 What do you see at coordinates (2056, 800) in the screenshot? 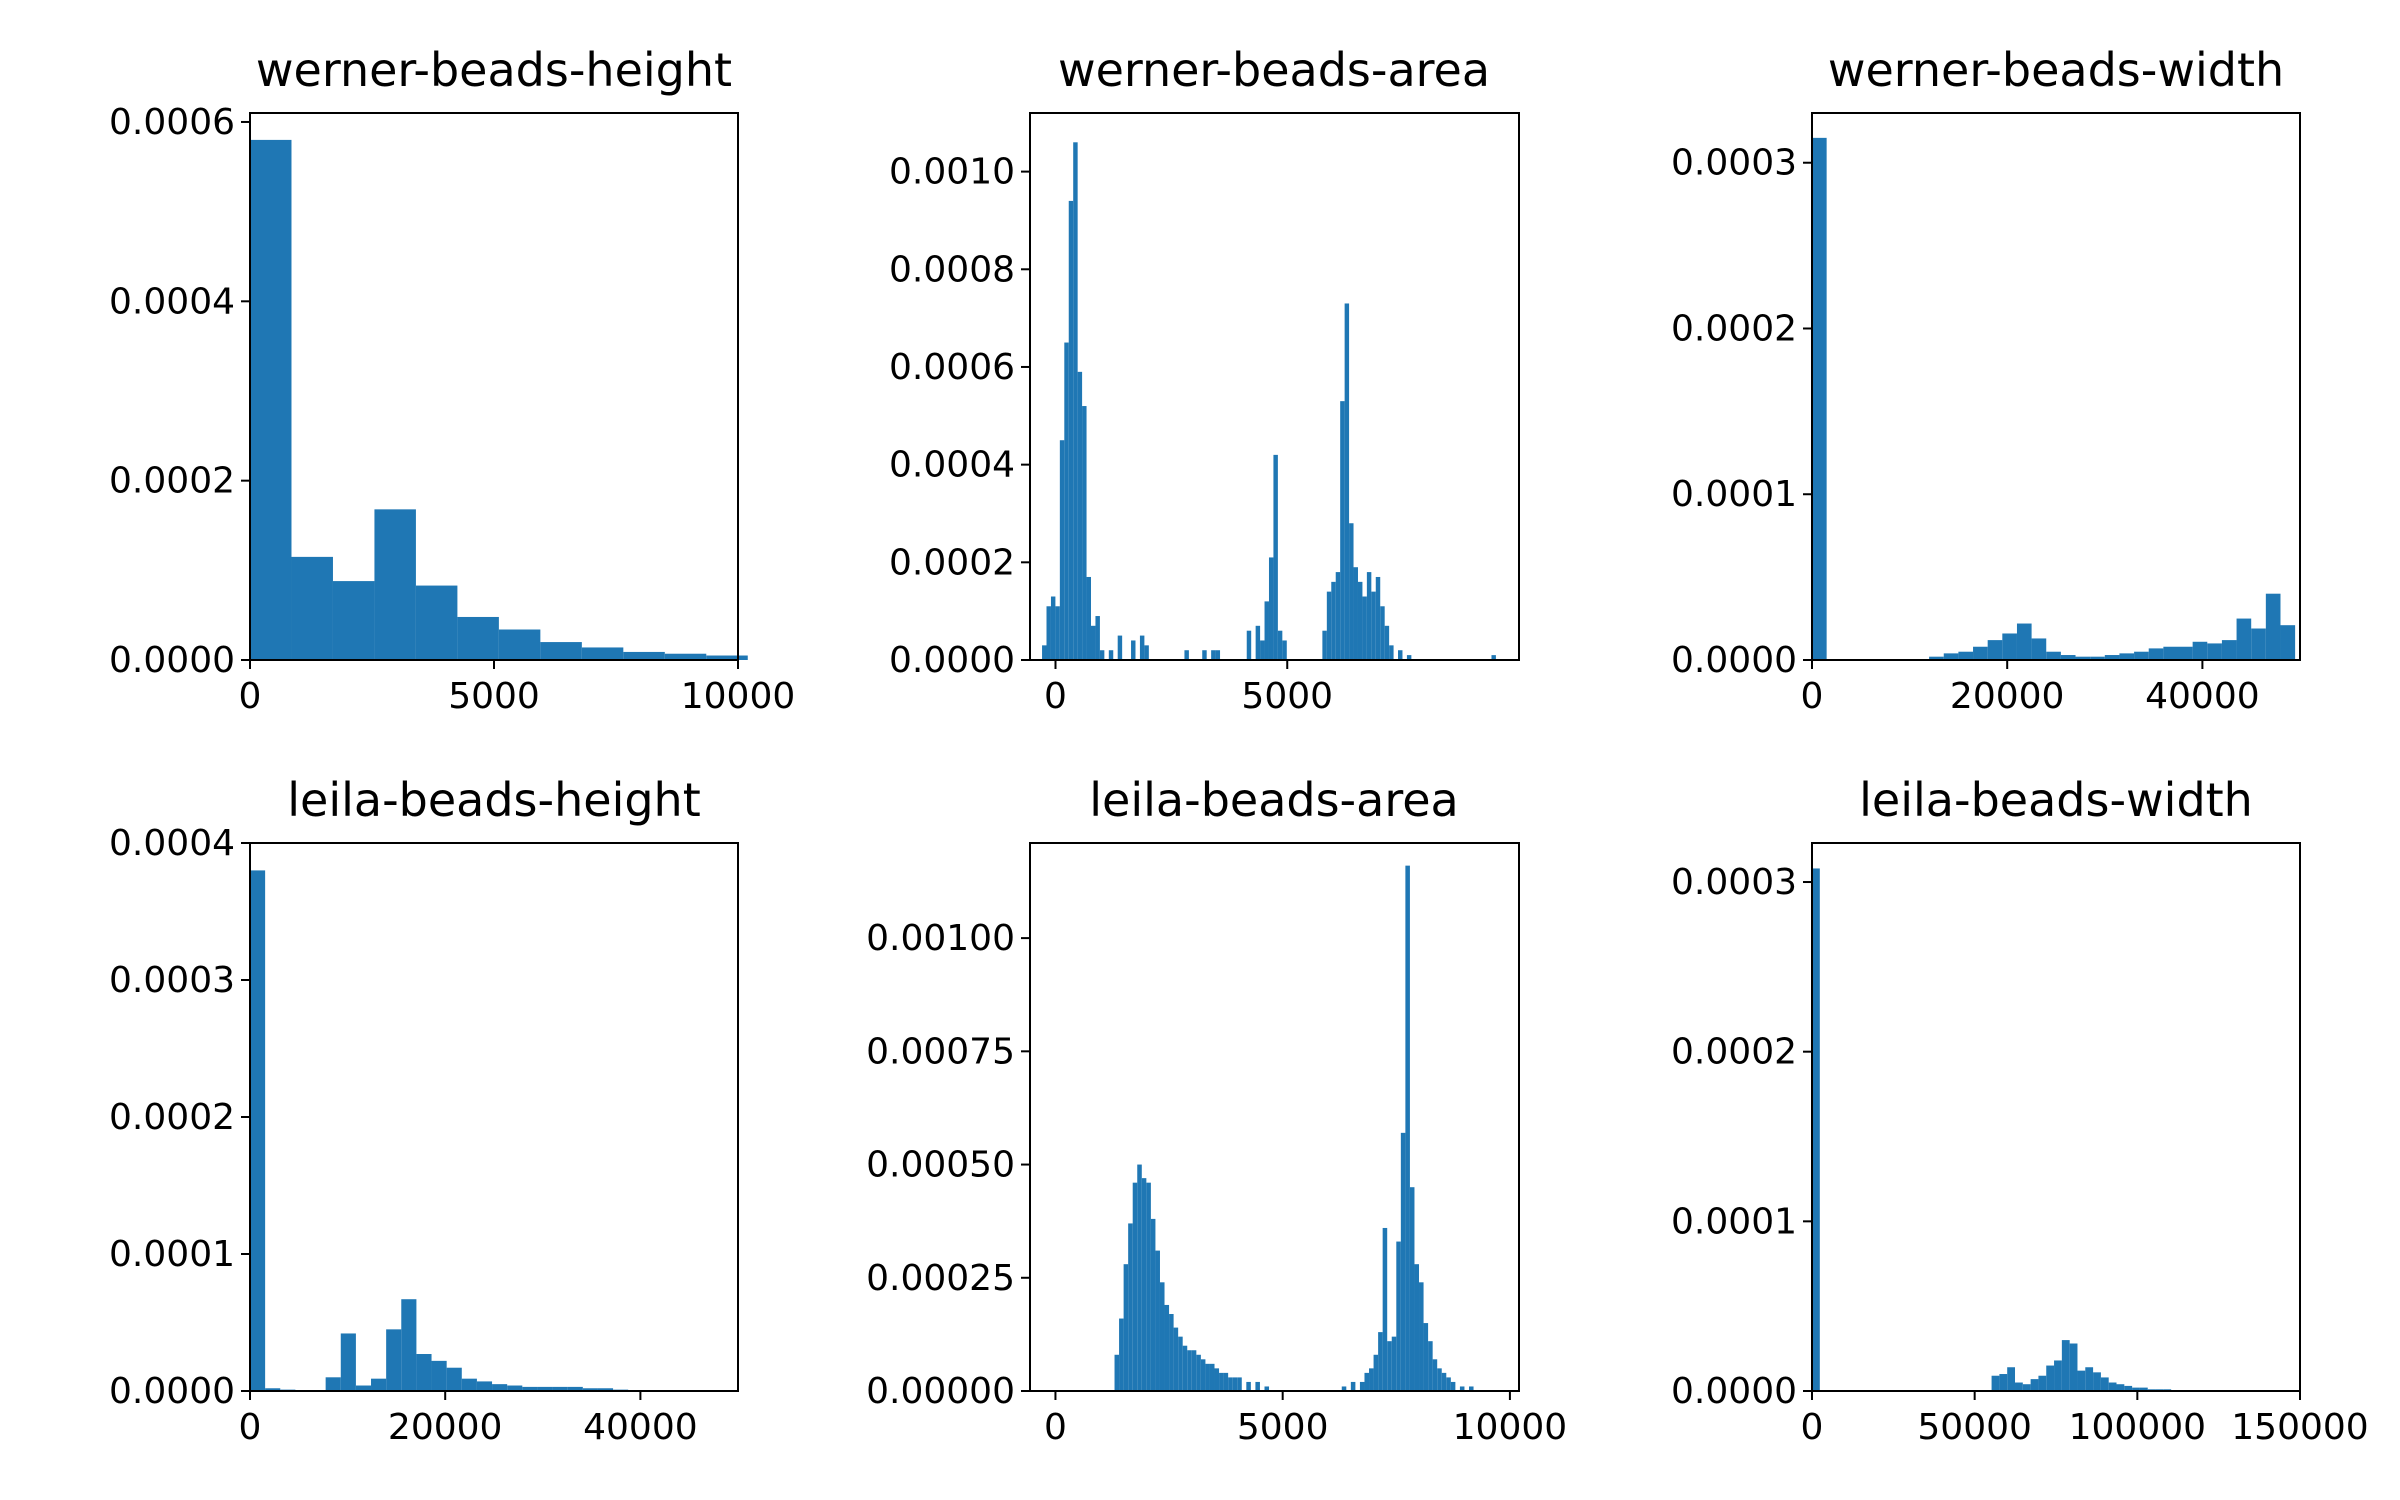
I see `subplot-title: leila-beads-width` at bounding box center [2056, 800].